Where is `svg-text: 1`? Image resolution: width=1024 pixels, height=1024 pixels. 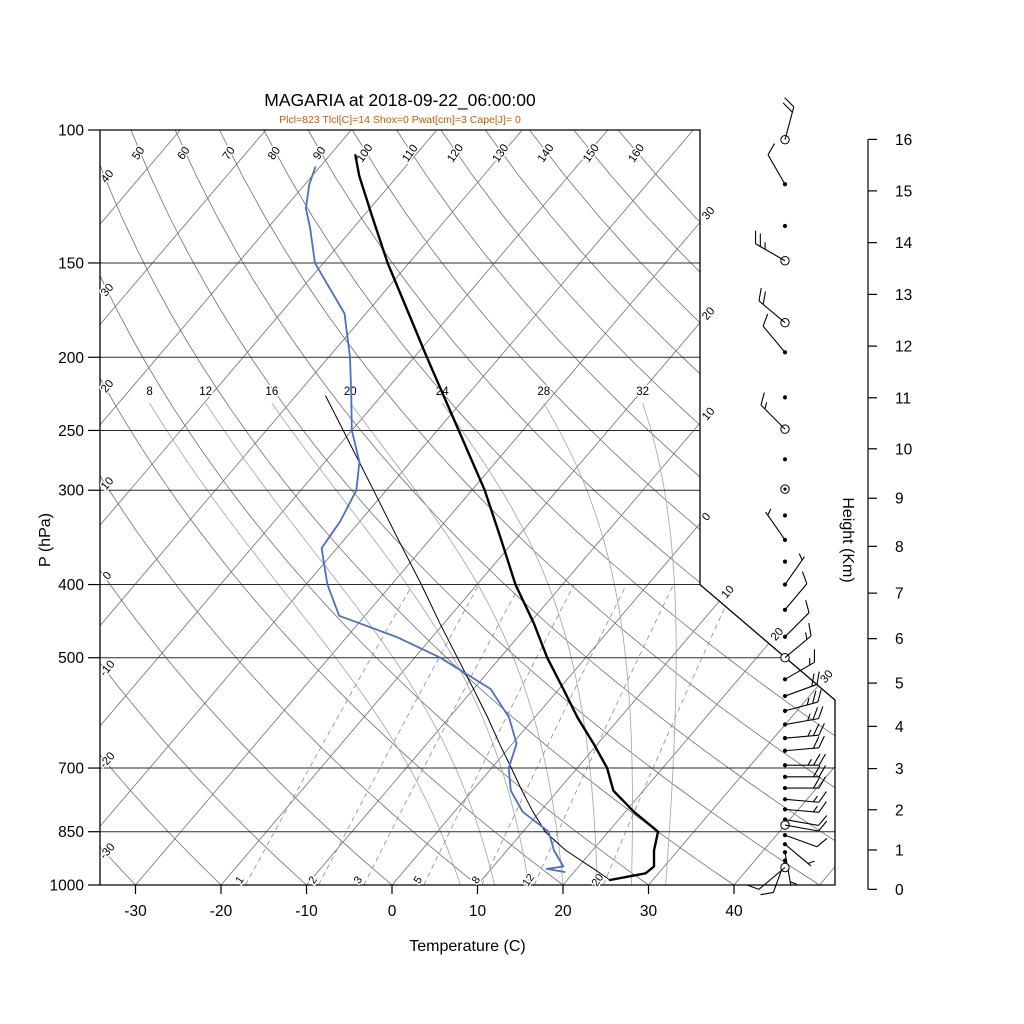
svg-text: 1 is located at coordinates (899, 850).